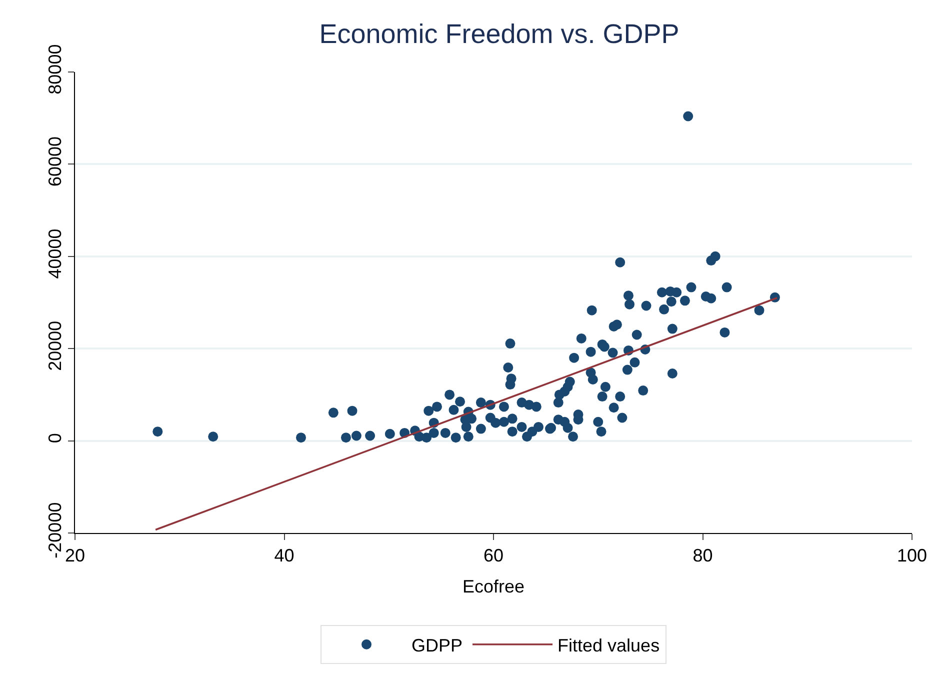  I want to click on x-axis-title: Ecofree, so click(493, 586).